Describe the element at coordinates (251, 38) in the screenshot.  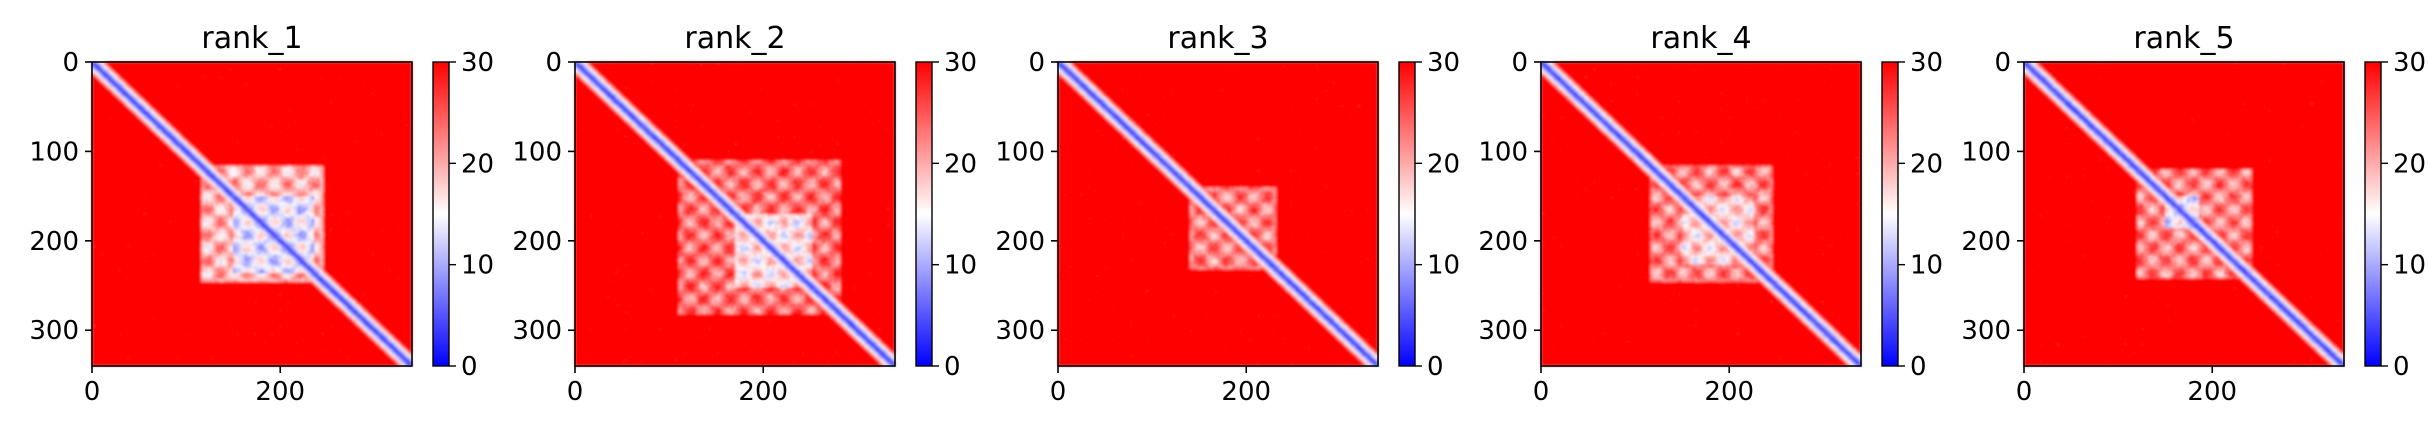
I see `chart-title: rank_1` at that location.